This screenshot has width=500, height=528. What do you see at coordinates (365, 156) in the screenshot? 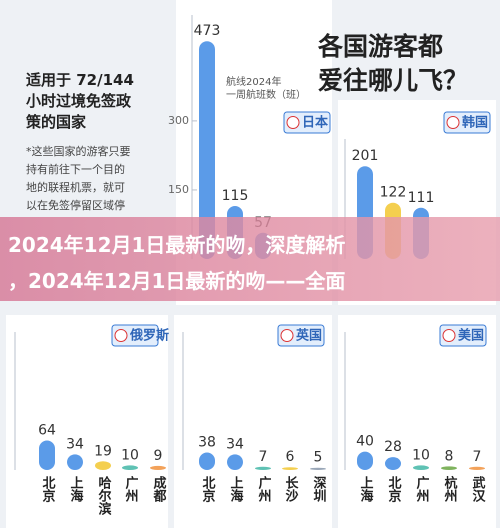
I see `value-label: 201` at bounding box center [365, 156].